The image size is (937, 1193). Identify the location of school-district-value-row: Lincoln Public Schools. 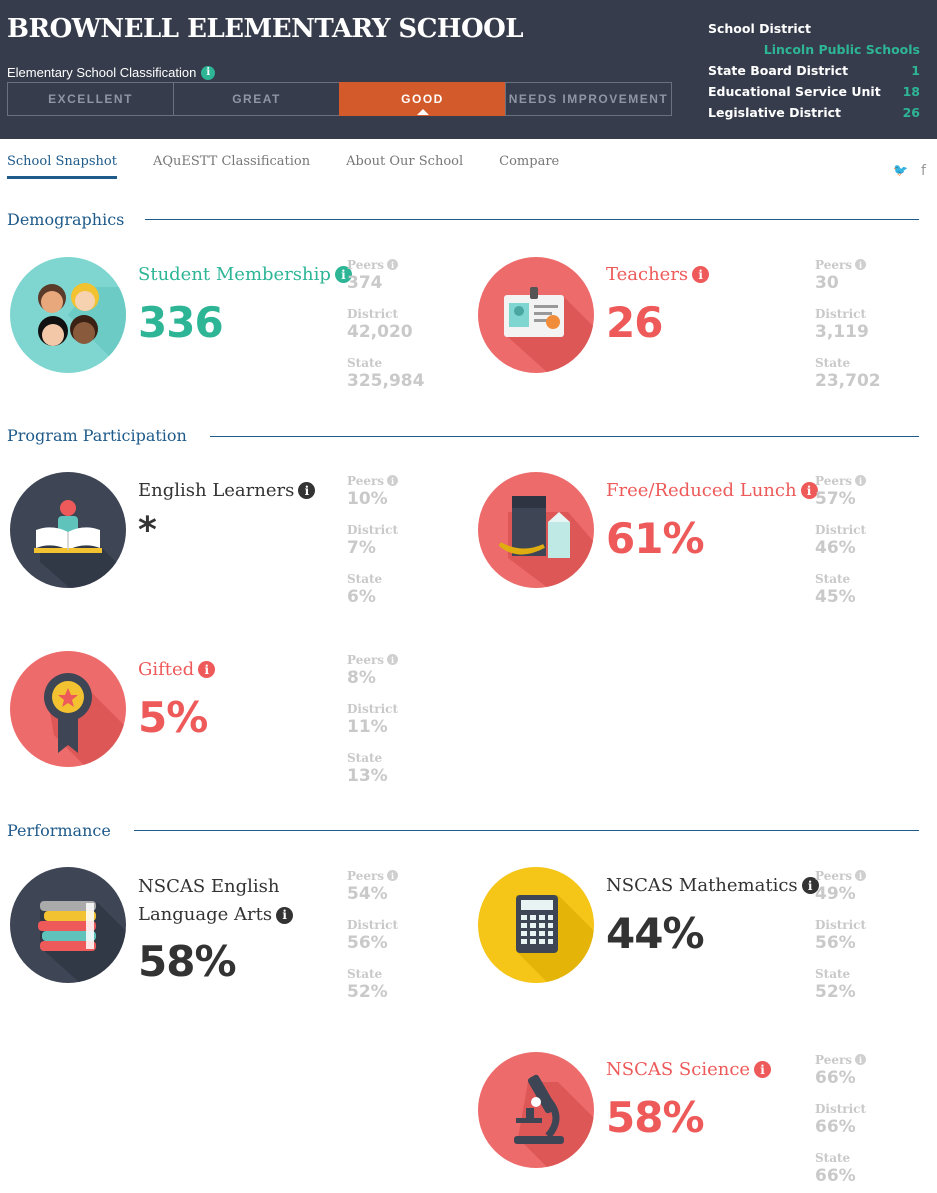
(814, 49).